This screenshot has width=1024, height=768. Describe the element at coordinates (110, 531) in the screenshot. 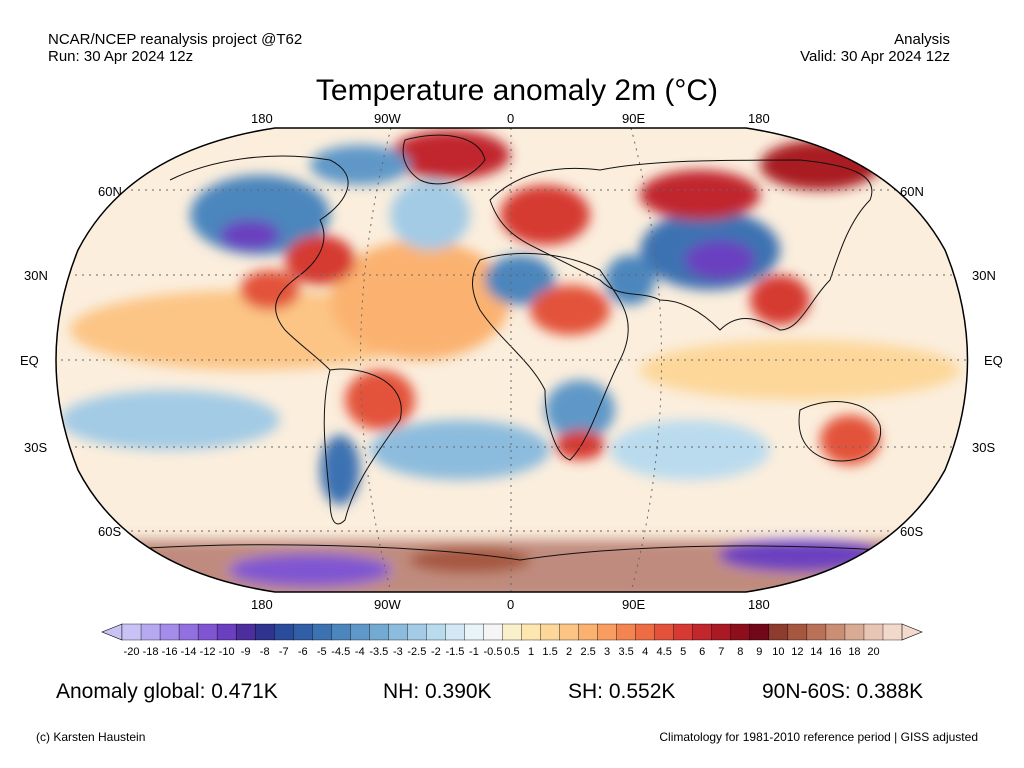

I see `lat-label-left-60s: 60S` at that location.